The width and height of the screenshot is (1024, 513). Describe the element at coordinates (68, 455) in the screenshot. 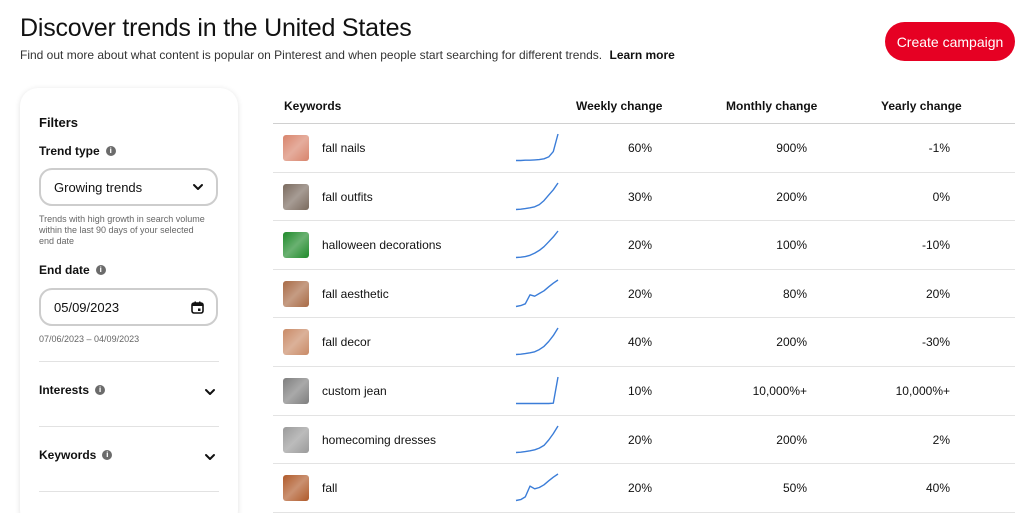

I see `keywords-label: Keywords` at that location.